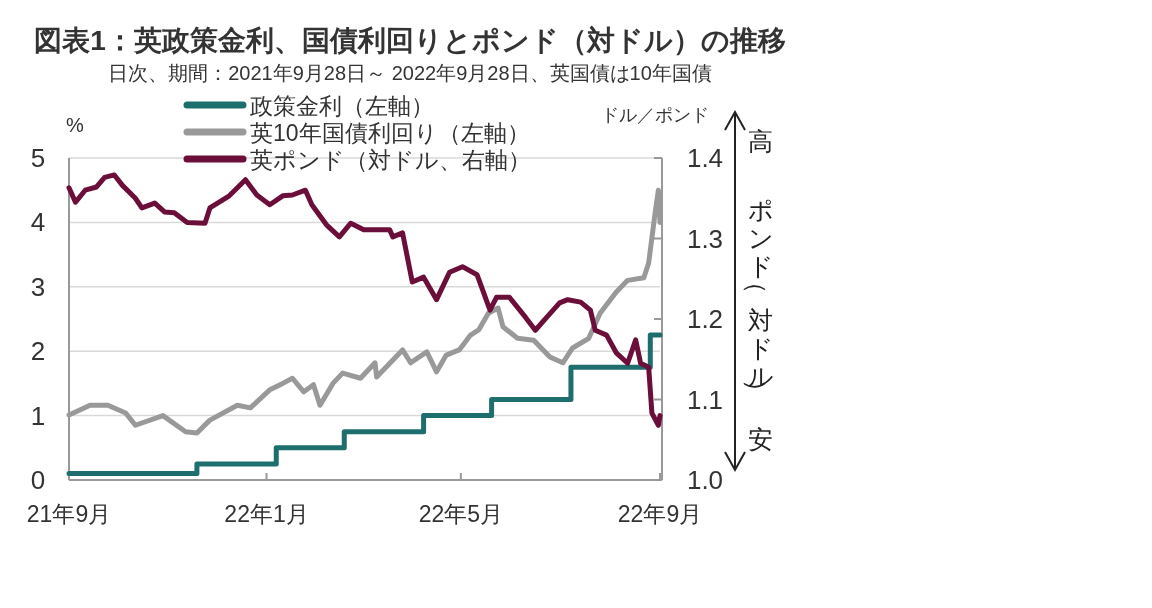 Image resolution: width=1152 pixels, height=608 pixels. What do you see at coordinates (705, 480) in the screenshot?
I see `y2-tick-label: 1.0` at bounding box center [705, 480].